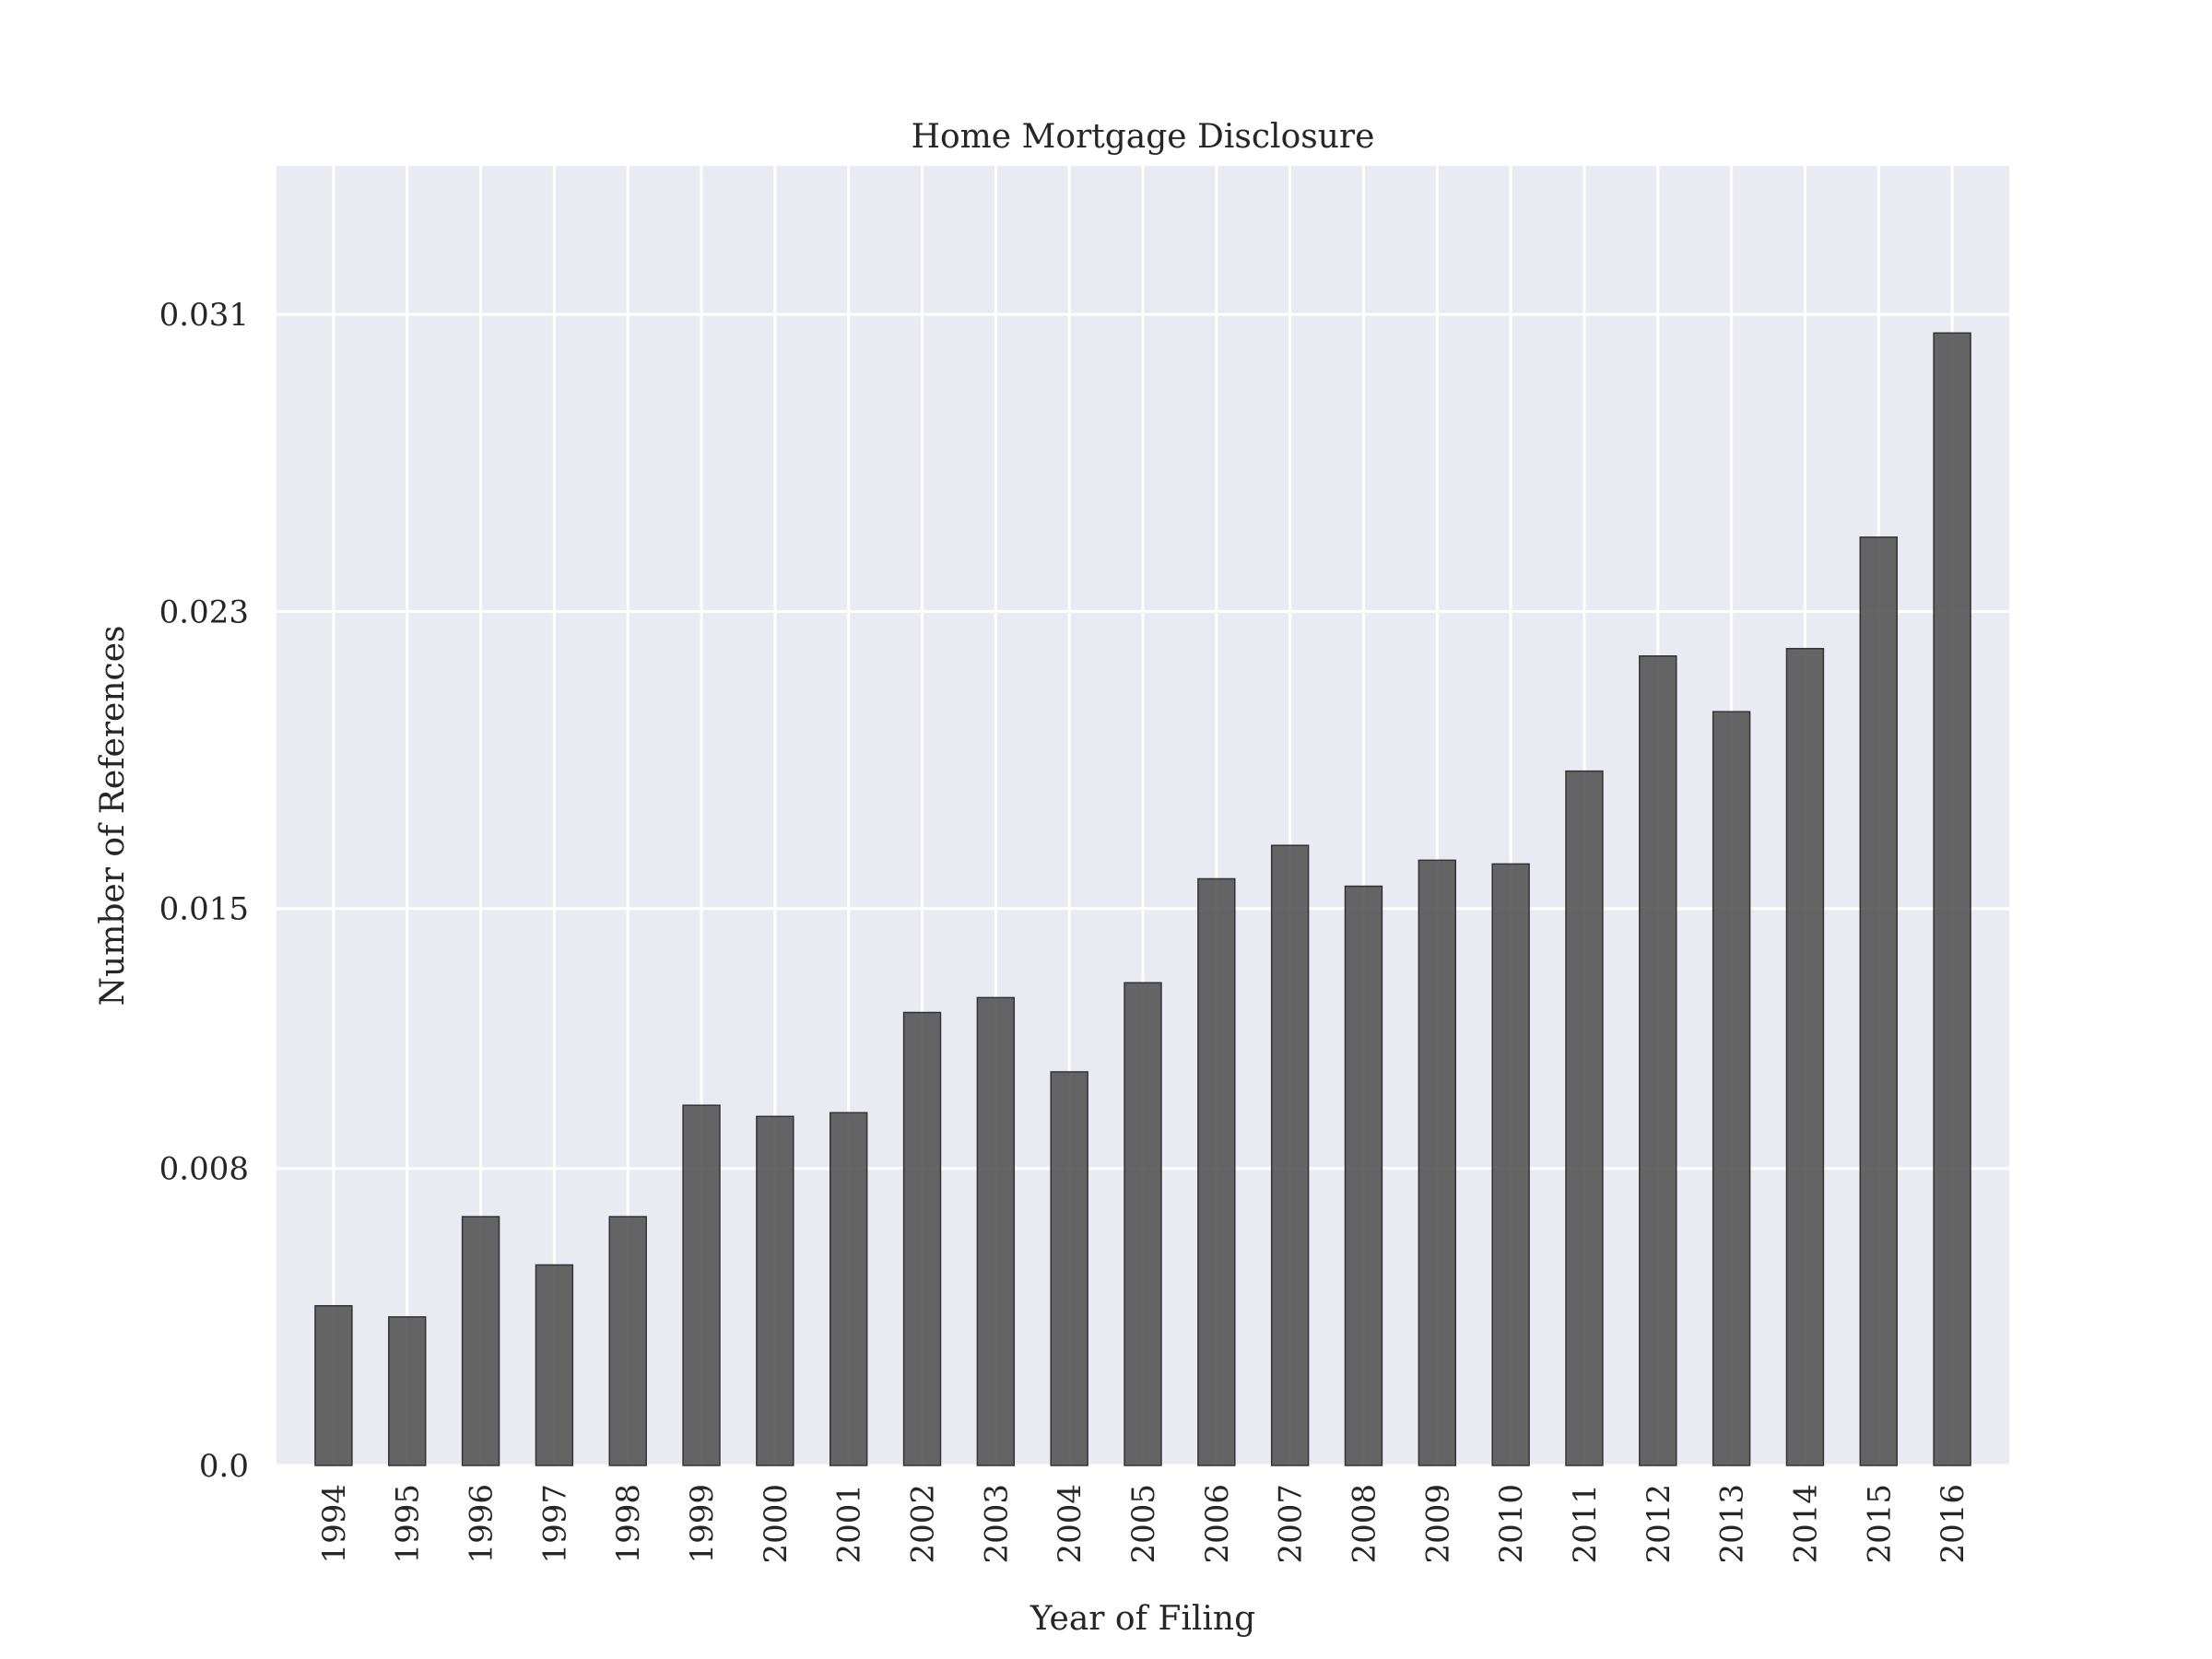 This screenshot has height=1659, width=2212. Describe the element at coordinates (480, 1341) in the screenshot. I see `bar-1996` at that location.